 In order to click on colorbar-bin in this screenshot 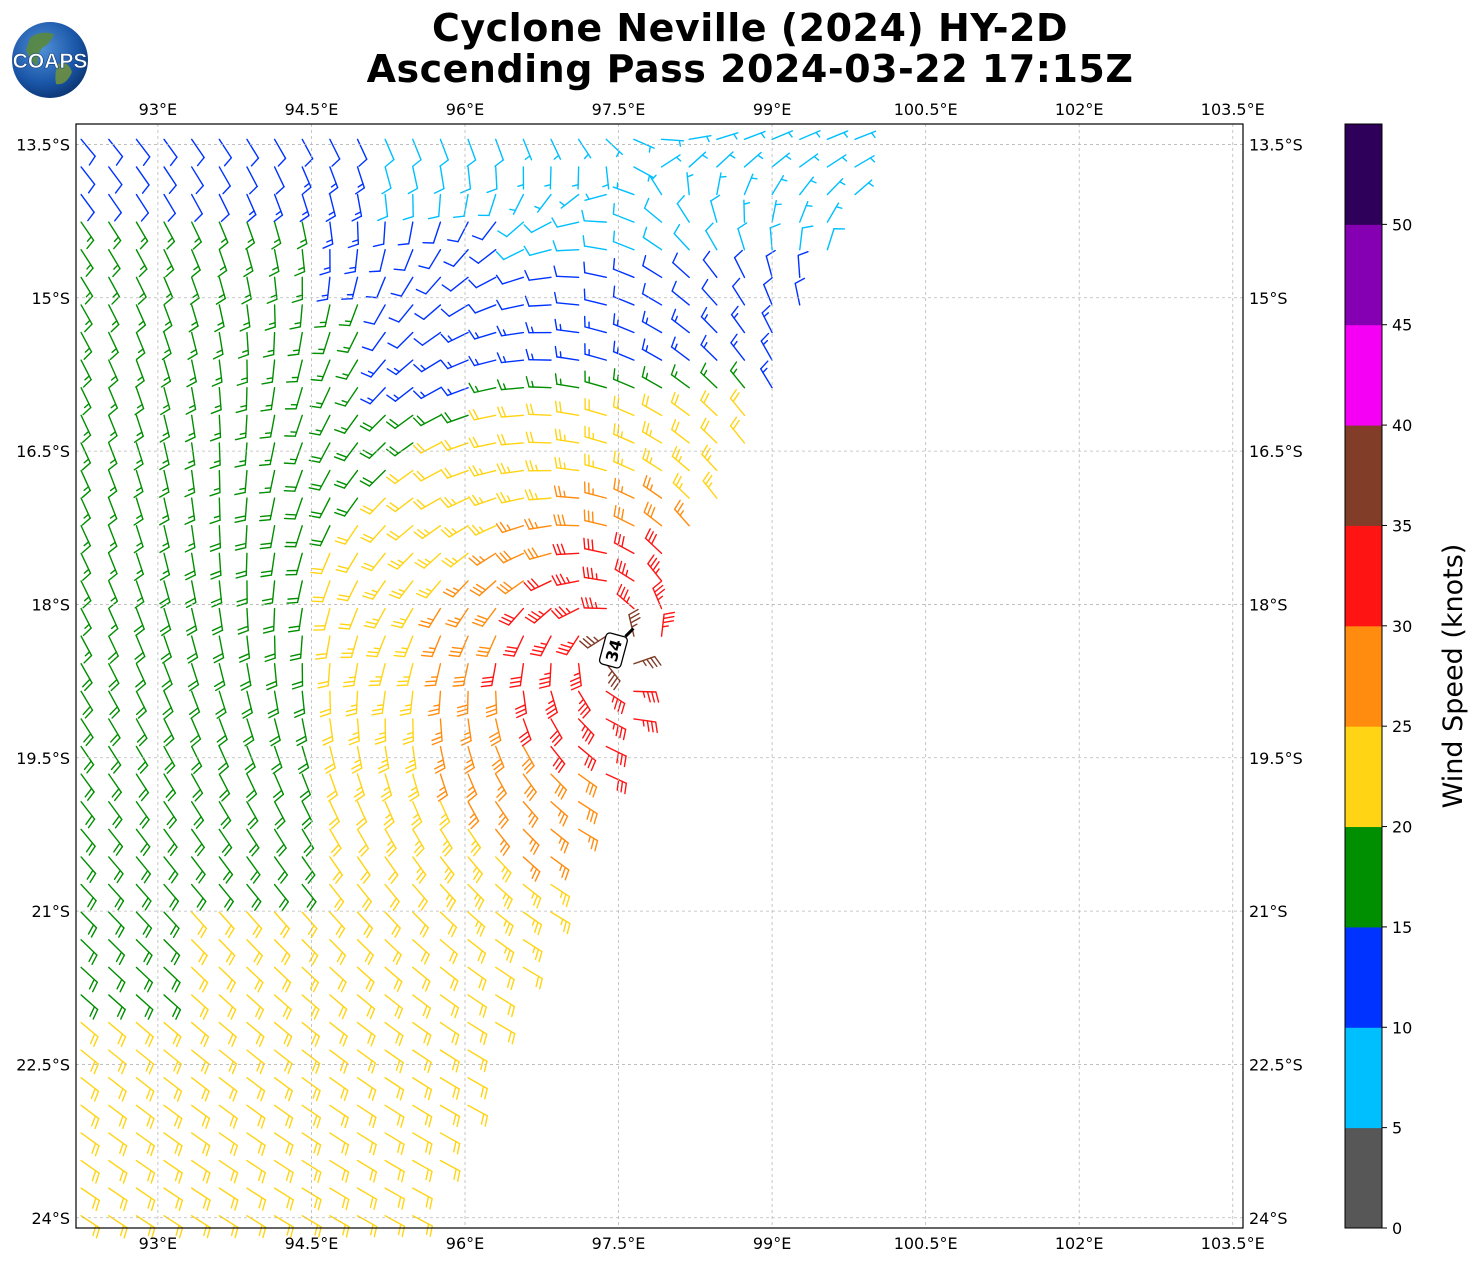, I will do `click(1363, 475)`.